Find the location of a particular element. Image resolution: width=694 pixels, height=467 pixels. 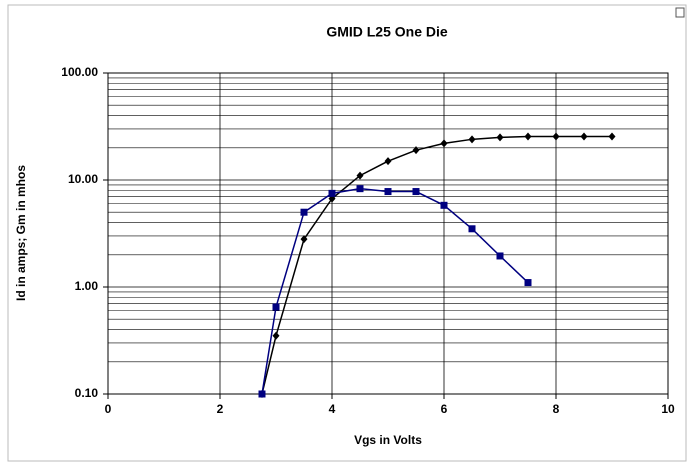

x-tick-label: 10 is located at coordinates (668, 409).